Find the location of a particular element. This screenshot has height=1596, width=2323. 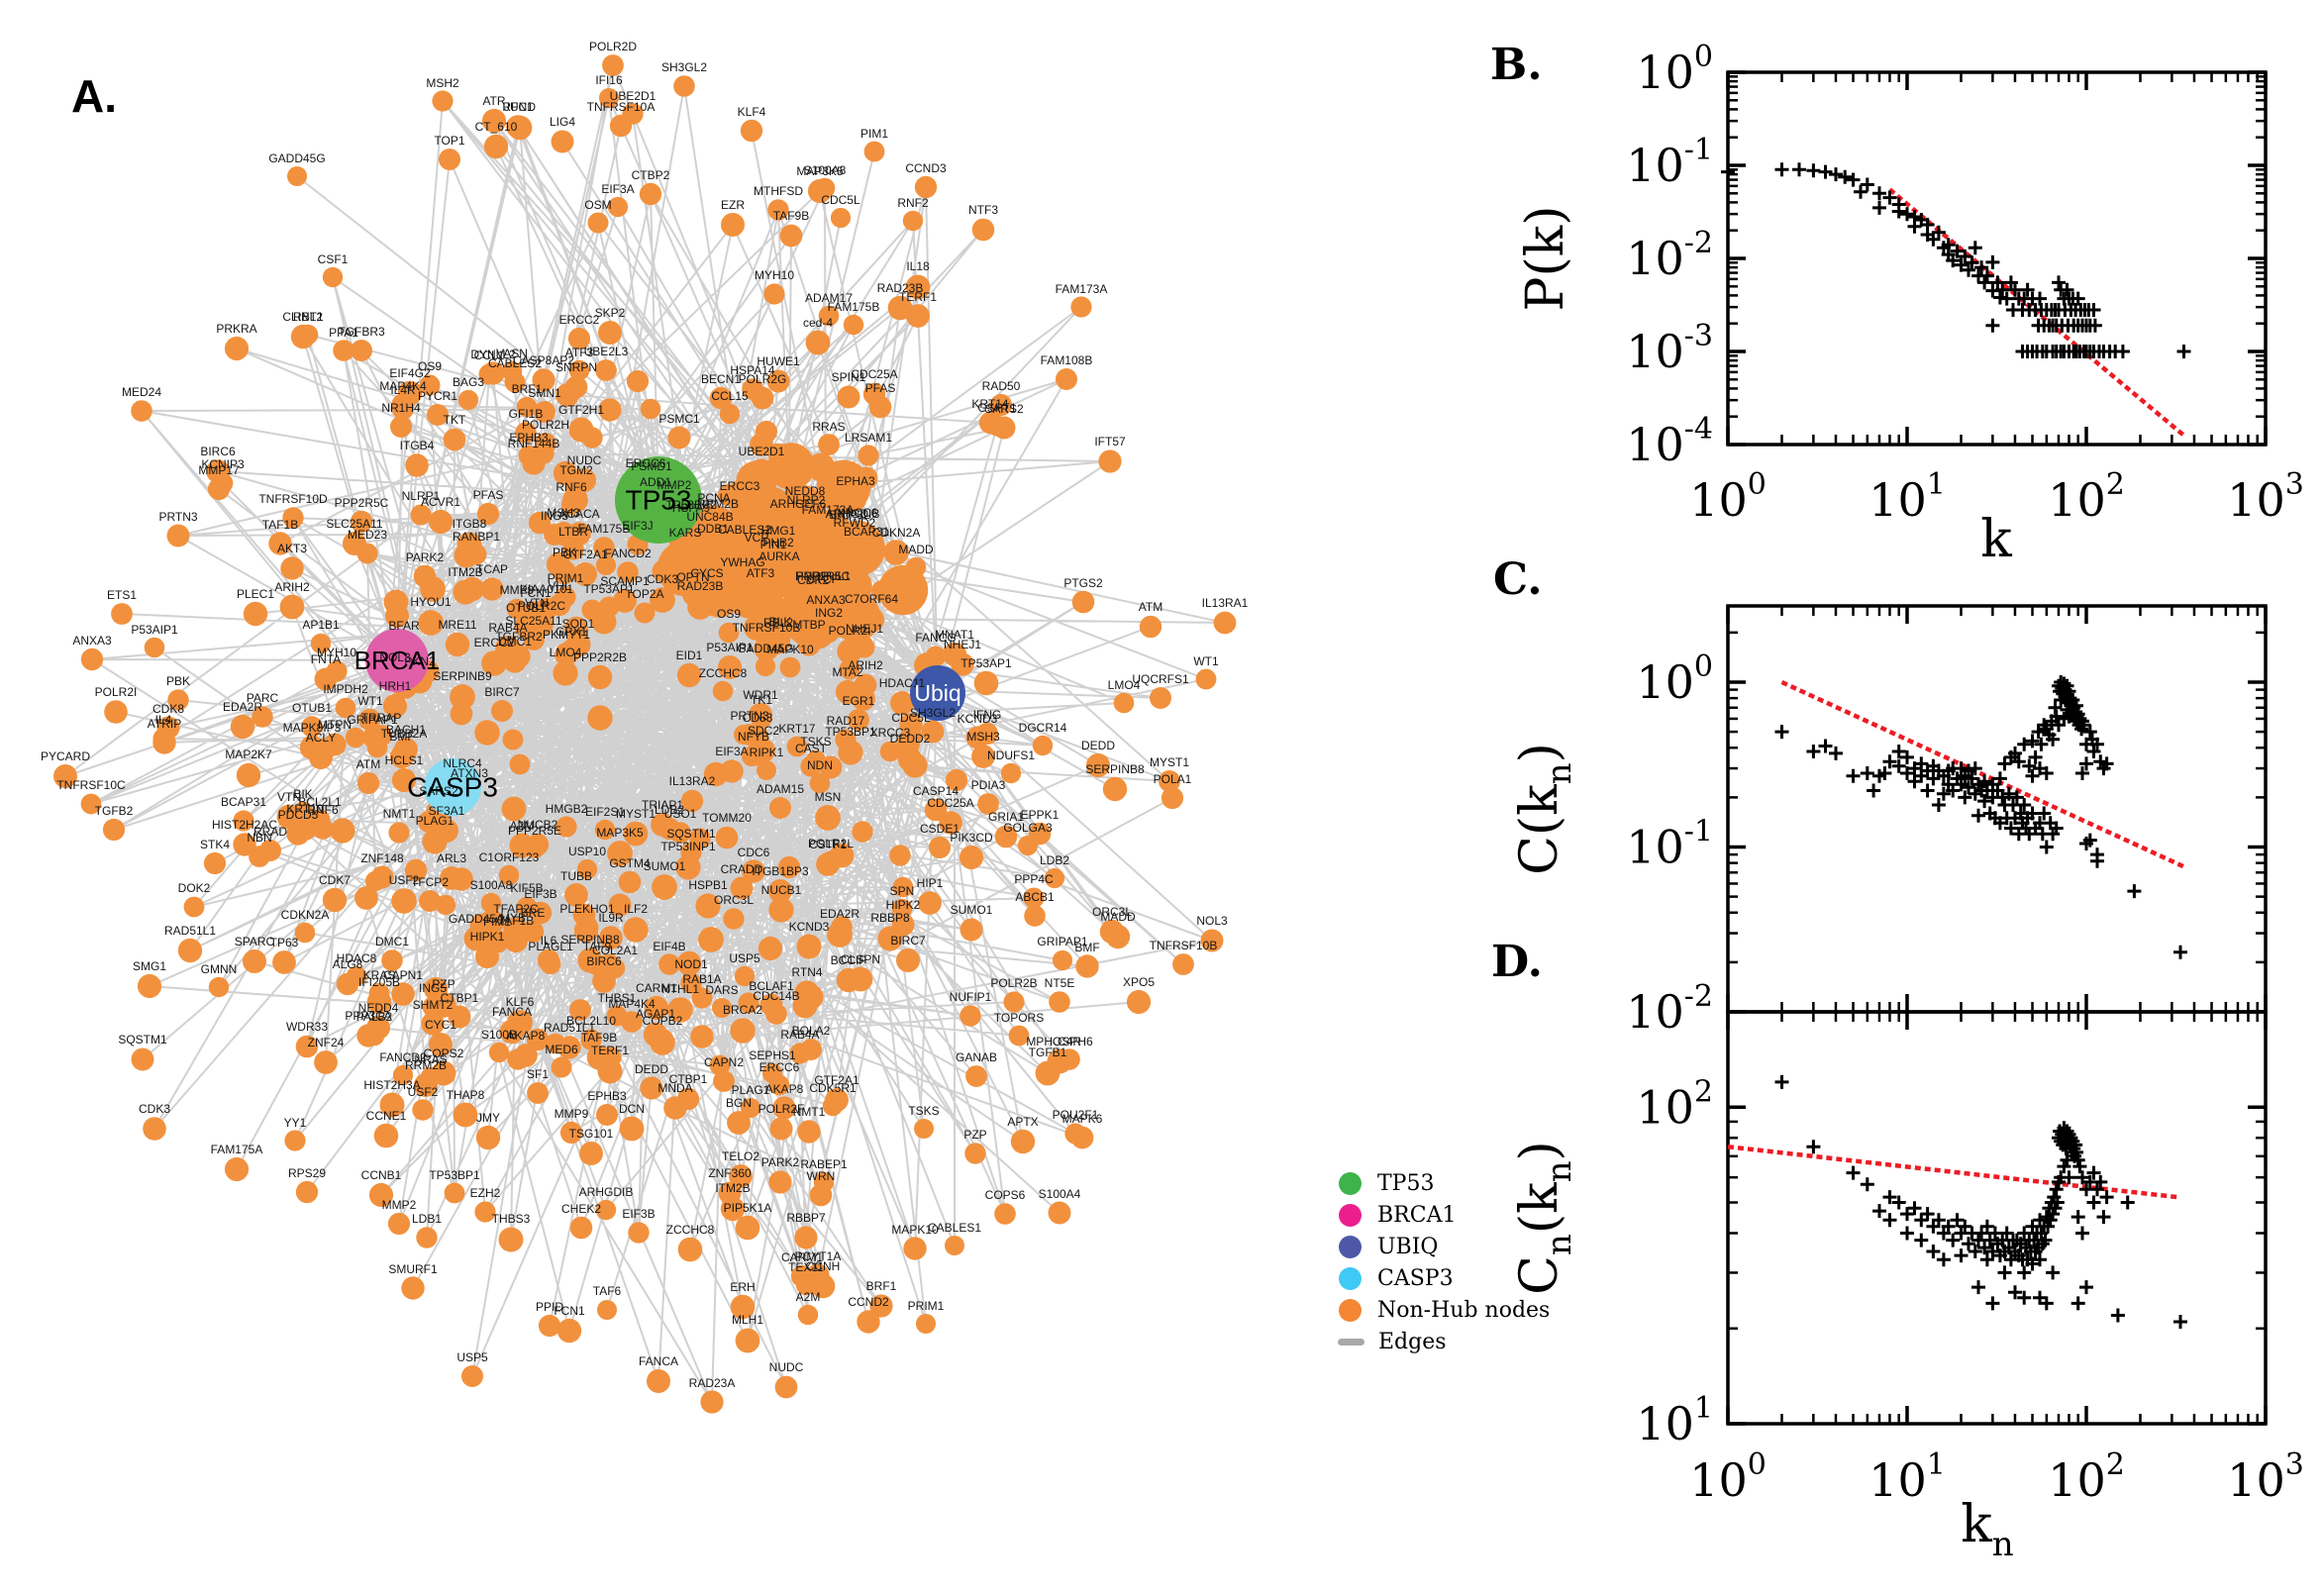

node-label: HSPB1 is located at coordinates (708, 885).